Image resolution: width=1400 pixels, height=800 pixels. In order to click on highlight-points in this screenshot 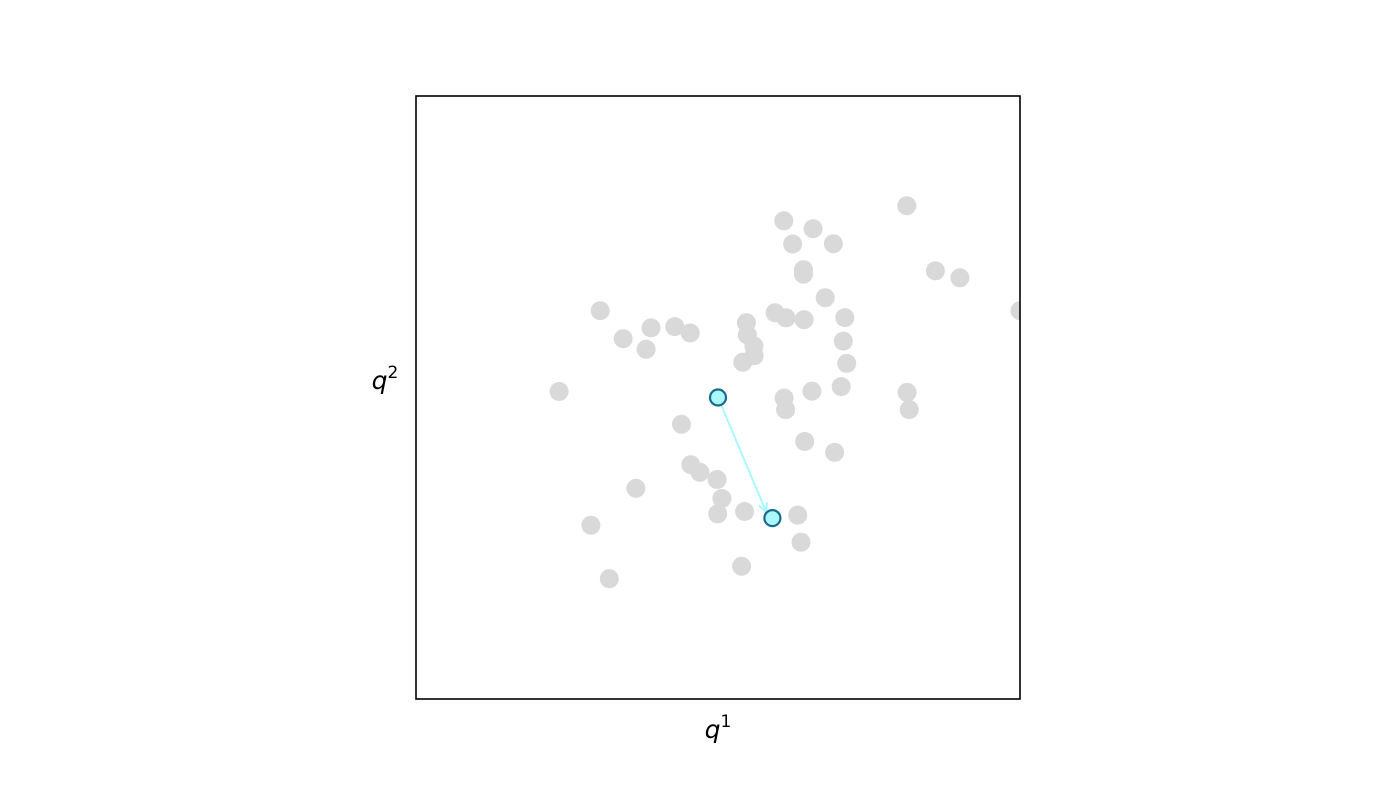, I will do `click(745, 458)`.